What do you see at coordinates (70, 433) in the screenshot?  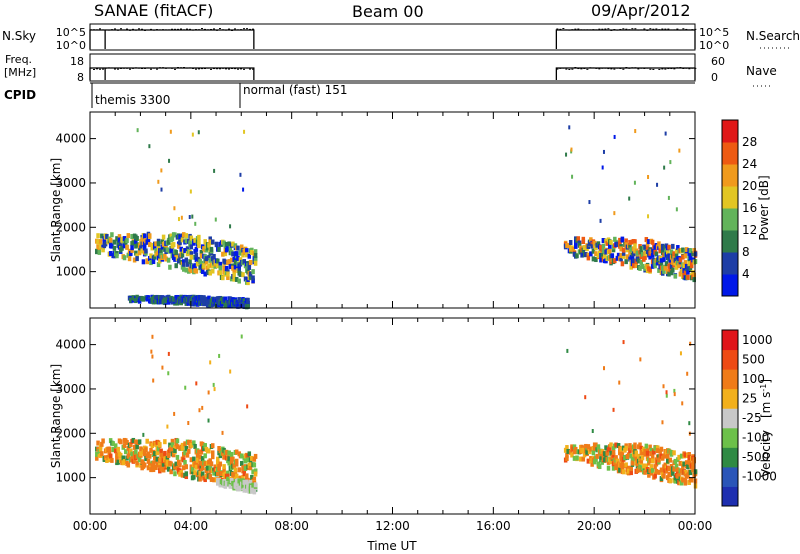 I see `y-tick-label: 2000` at bounding box center [70, 433].